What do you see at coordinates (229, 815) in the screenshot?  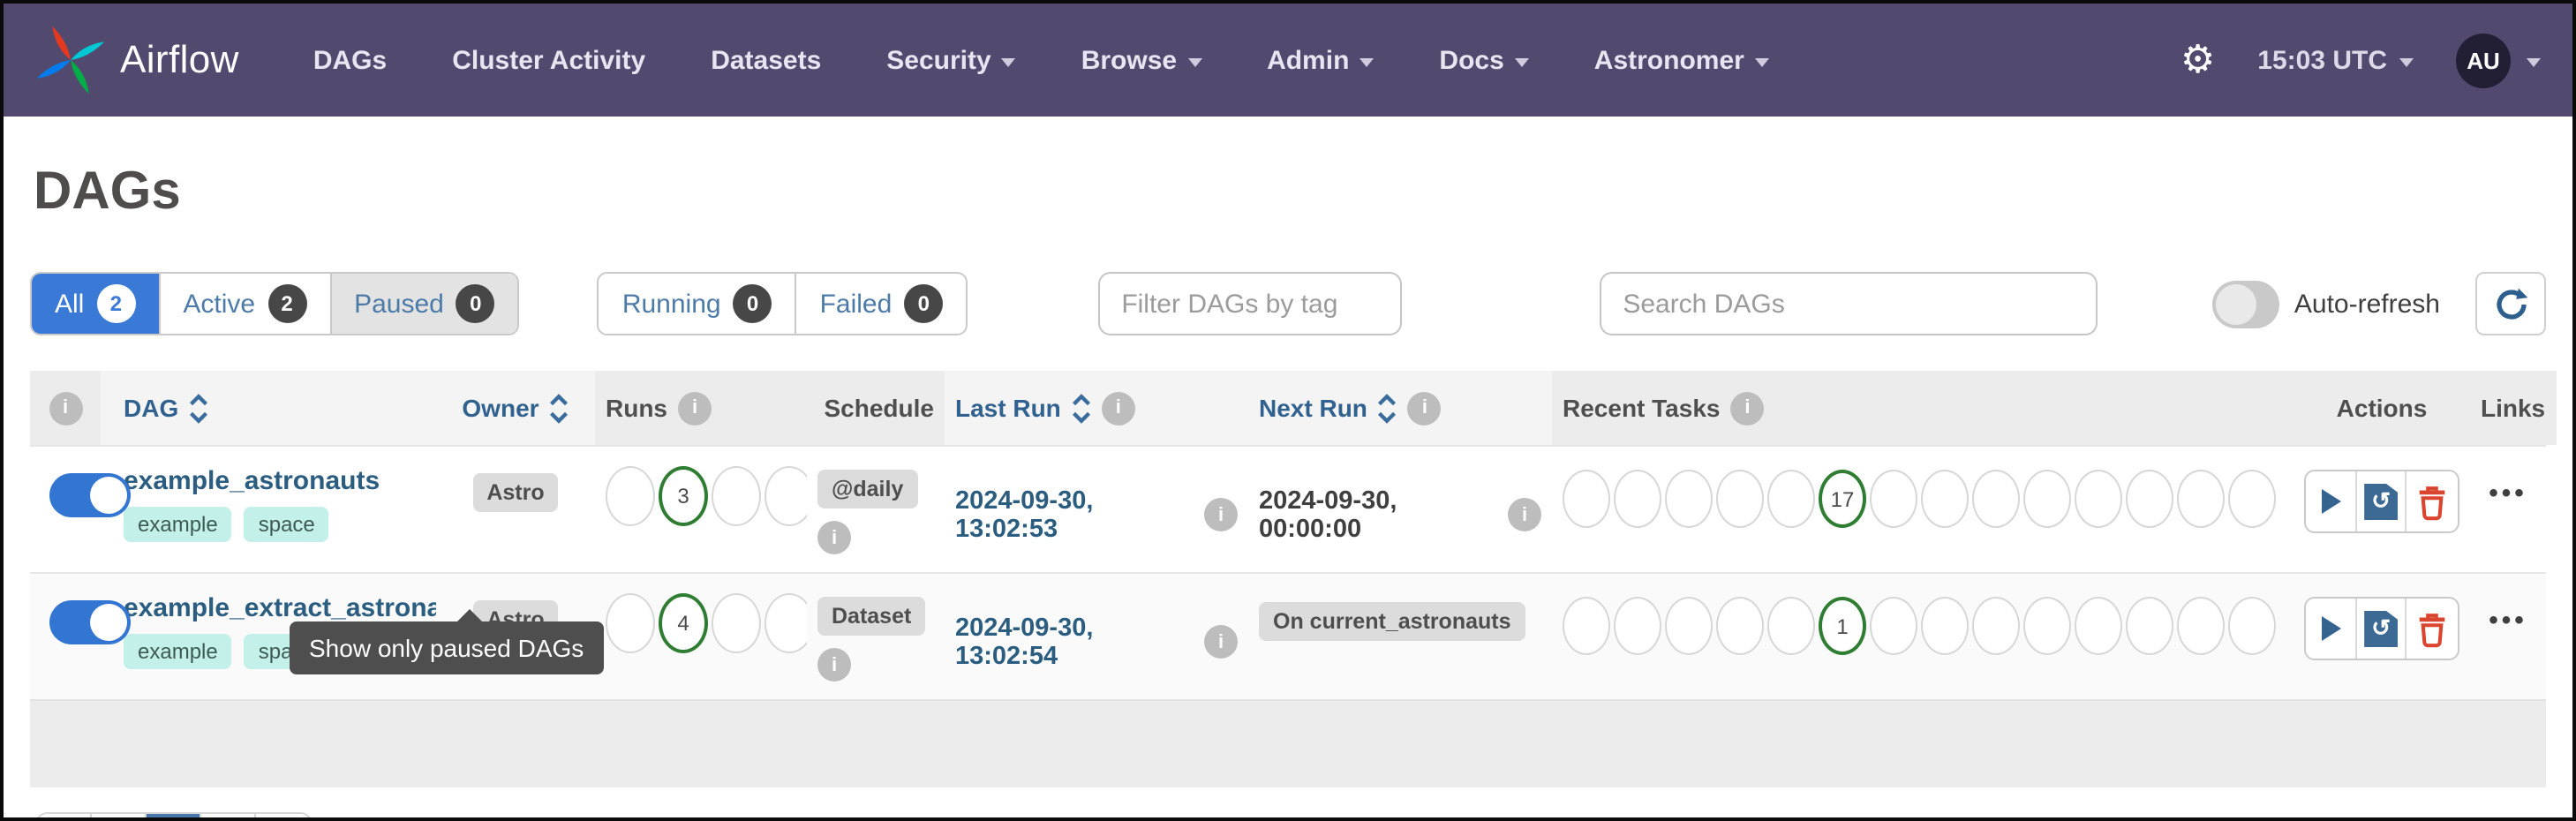 I see `pagination-next-button: ›` at bounding box center [229, 815].